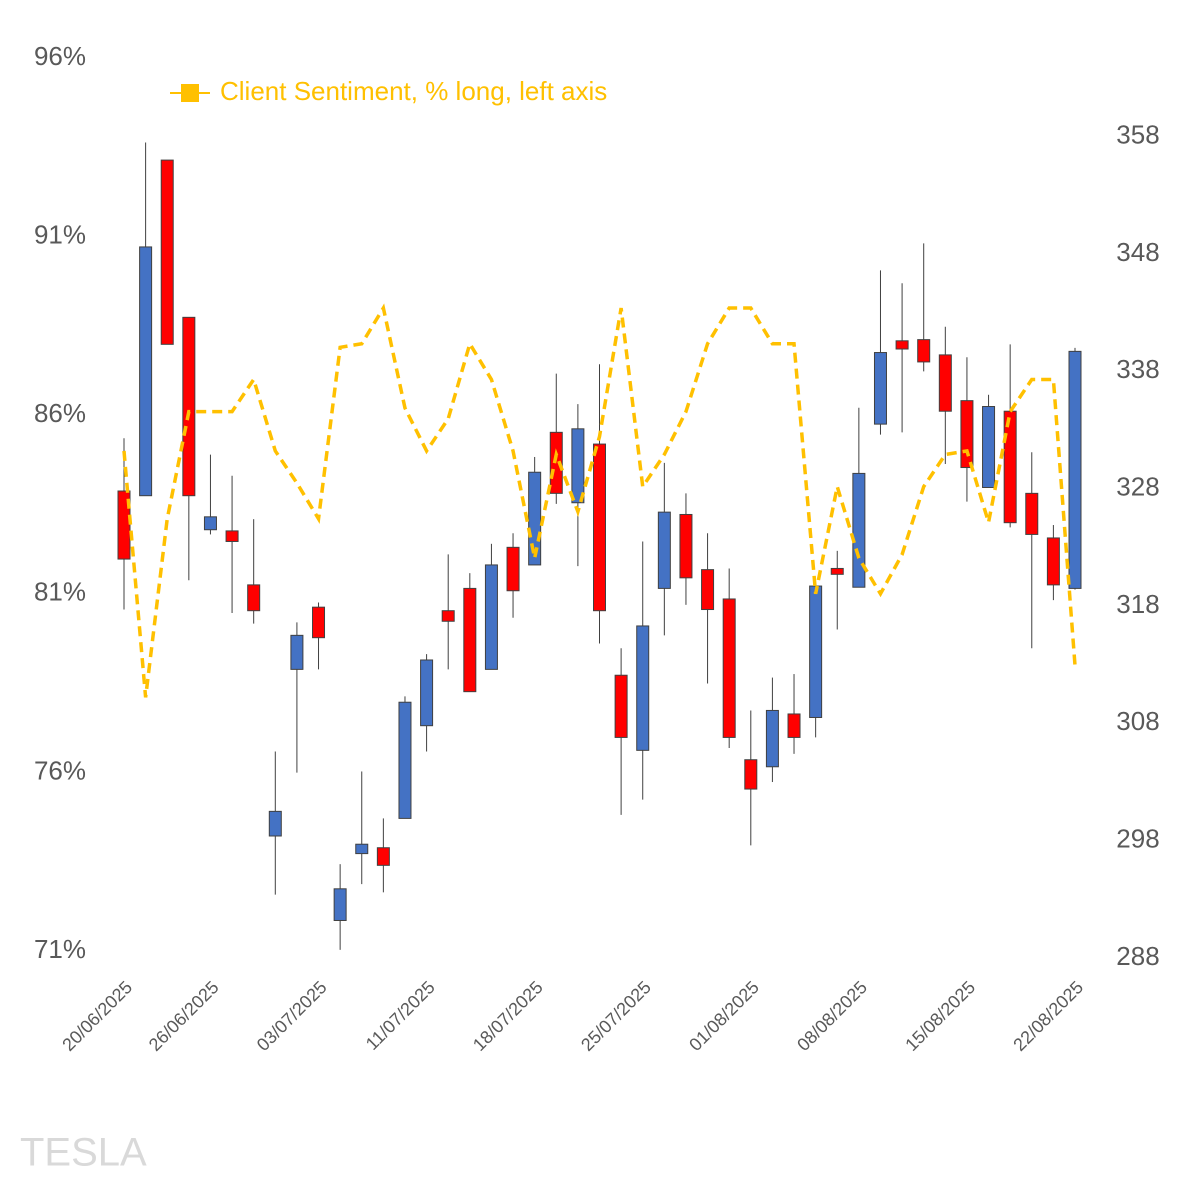 The width and height of the screenshot is (1181, 1181). What do you see at coordinates (190, 93) in the screenshot?
I see `legend-swatch` at bounding box center [190, 93].